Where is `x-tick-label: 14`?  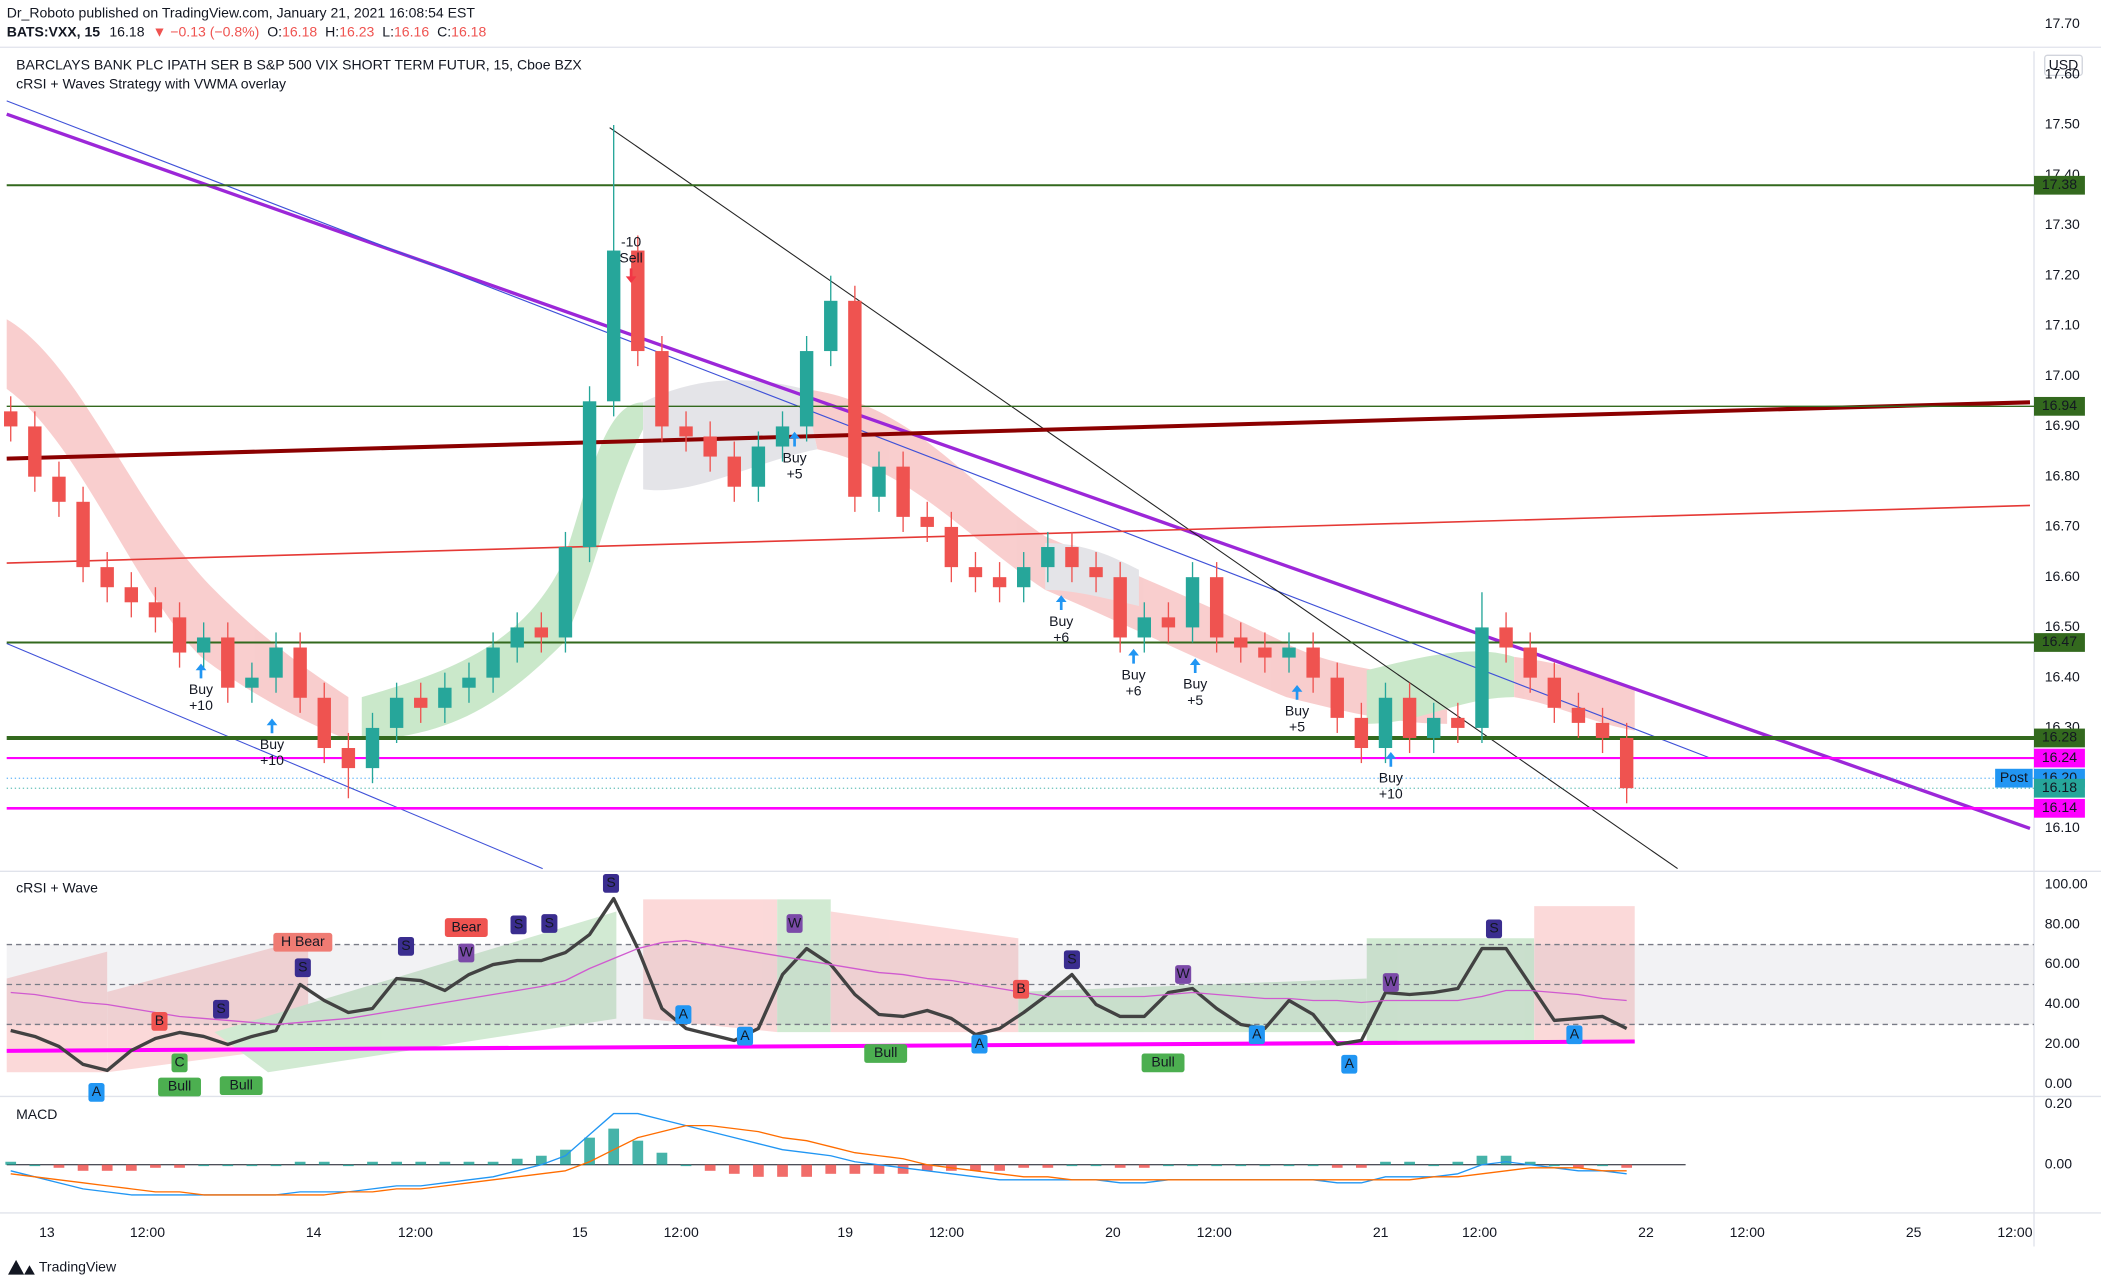
x-tick-label: 14 is located at coordinates (314, 1232).